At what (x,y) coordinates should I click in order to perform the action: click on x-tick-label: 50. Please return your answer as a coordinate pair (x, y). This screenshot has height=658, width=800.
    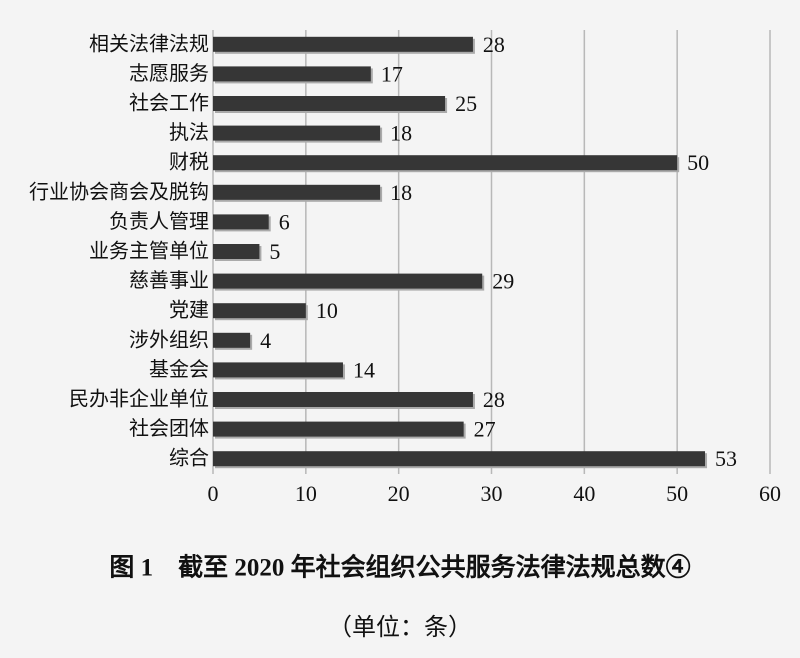
    Looking at the image, I should click on (677, 493).